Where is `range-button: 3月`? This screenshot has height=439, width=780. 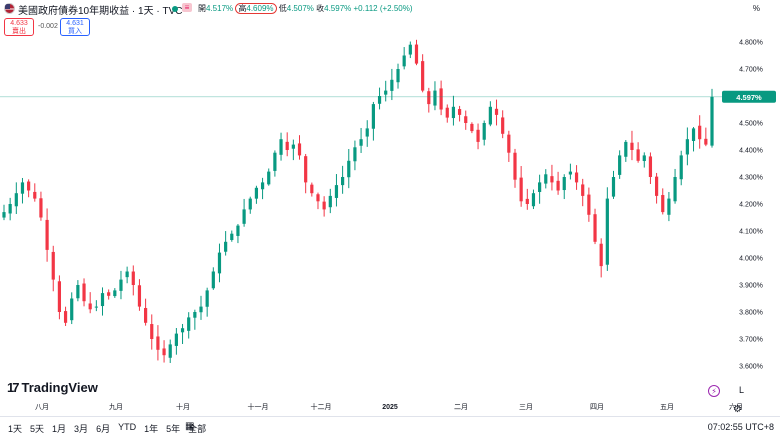 range-button: 3月 is located at coordinates (81, 429).